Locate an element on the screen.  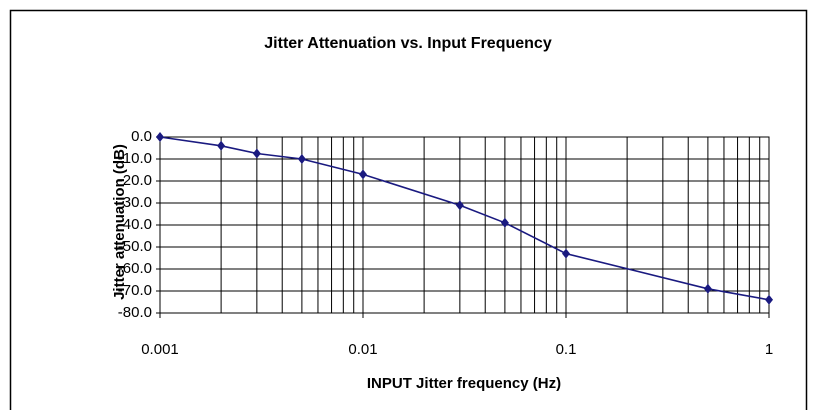
y-tick-label: -50.0 is located at coordinates (135, 246).